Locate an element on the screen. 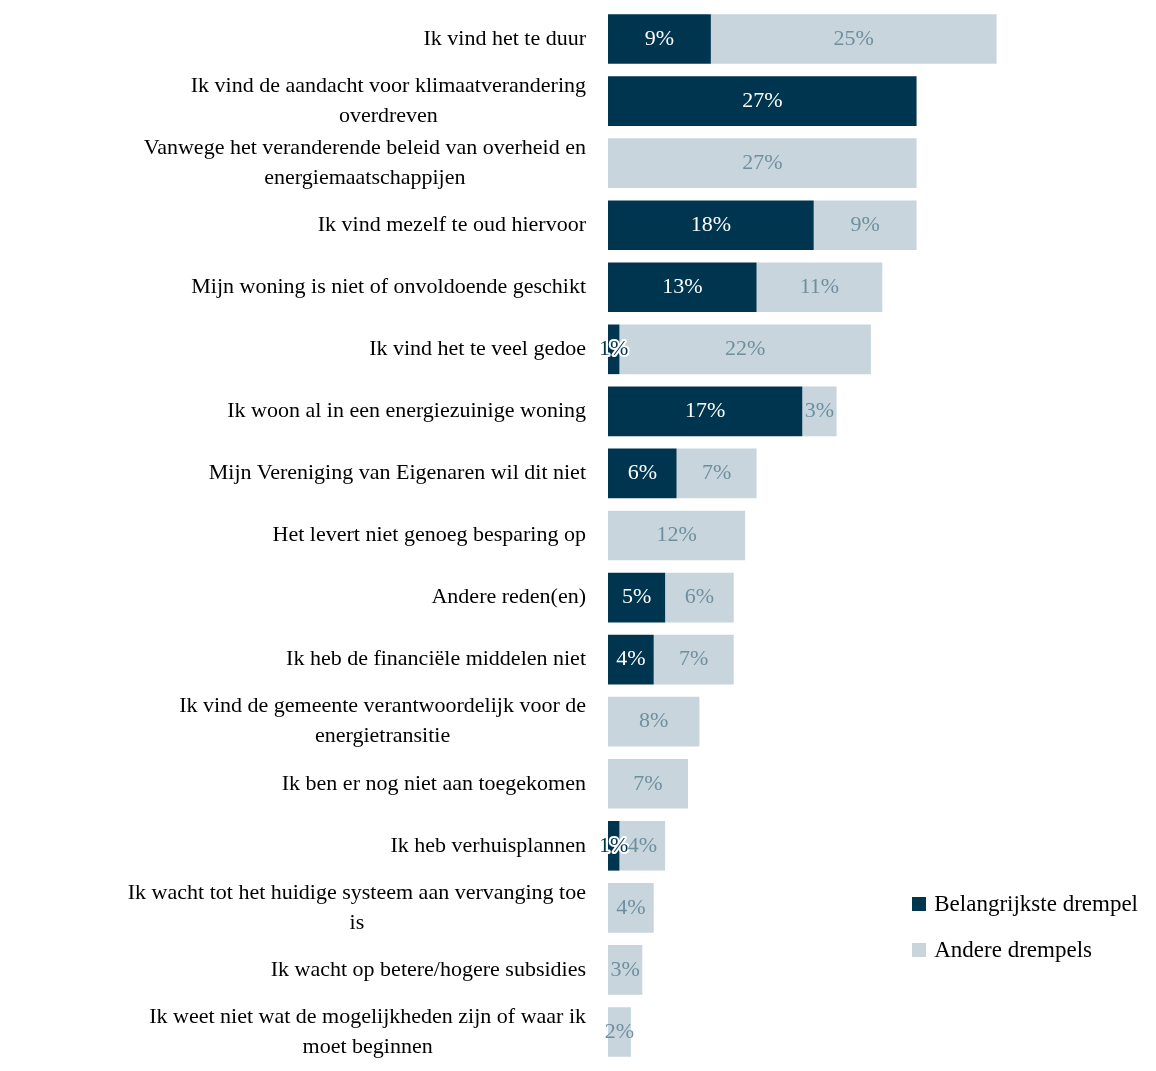 Image resolution: width=1156 pixels, height=1071 pixels. y-tick-label: Ik wacht op betere/hogere subsidies is located at coordinates (428, 968).